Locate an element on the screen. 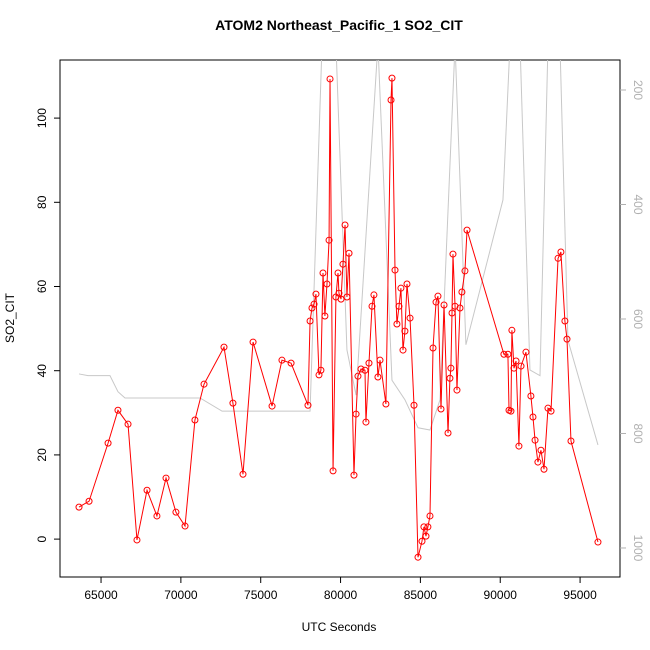  x-tick-label: 70000 is located at coordinates (181, 595).